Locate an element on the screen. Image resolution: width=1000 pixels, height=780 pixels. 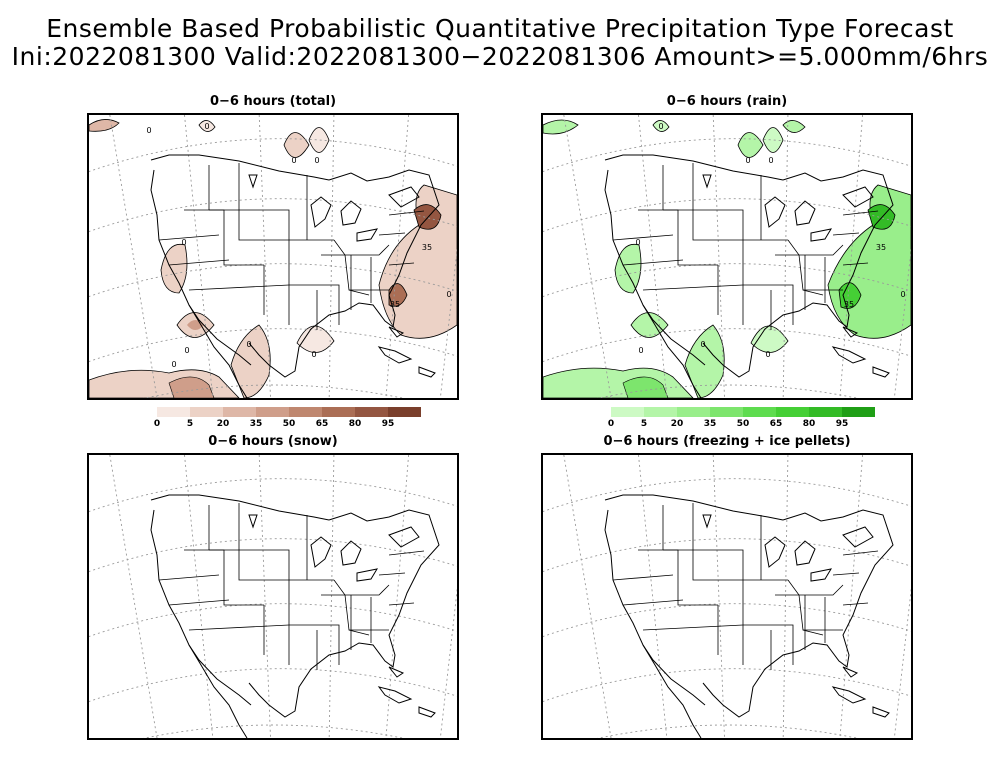
map-panel-freezing is located at coordinates (727, 596).